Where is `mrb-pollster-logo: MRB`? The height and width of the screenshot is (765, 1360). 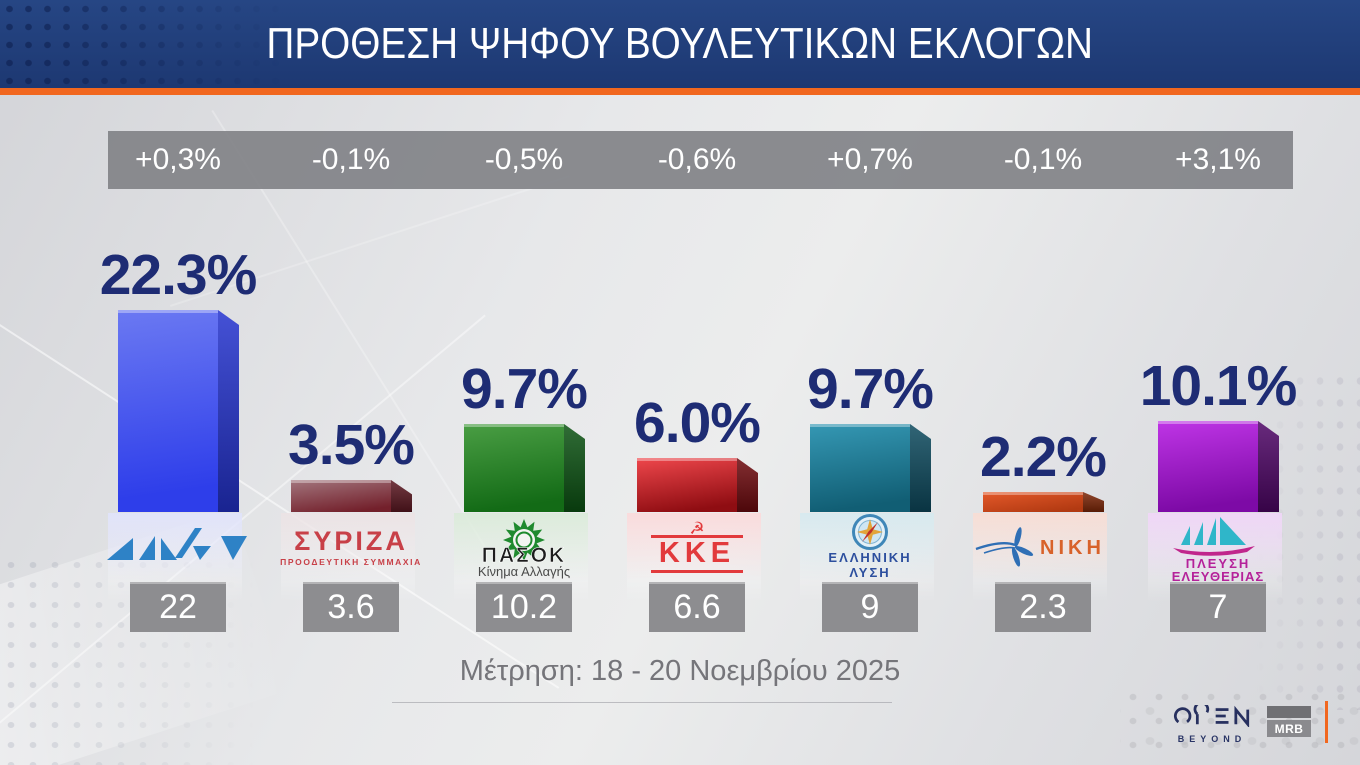
mrb-pollster-logo: MRB is located at coordinates (1289, 721).